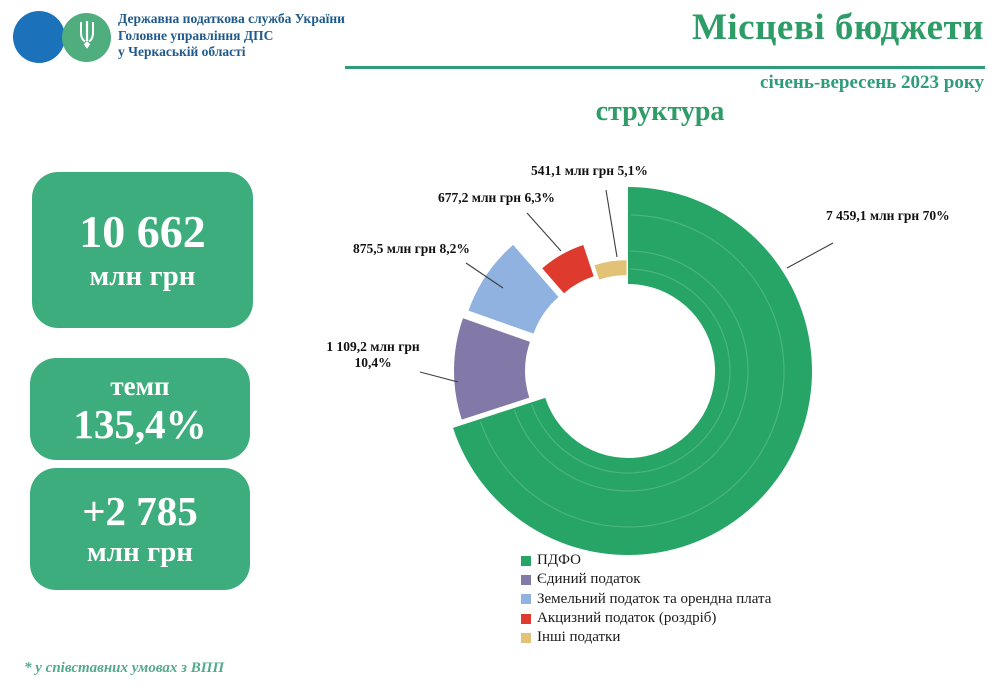  Describe the element at coordinates (140, 511) in the screenshot. I see `kpi-growth-value: +2 785` at that location.